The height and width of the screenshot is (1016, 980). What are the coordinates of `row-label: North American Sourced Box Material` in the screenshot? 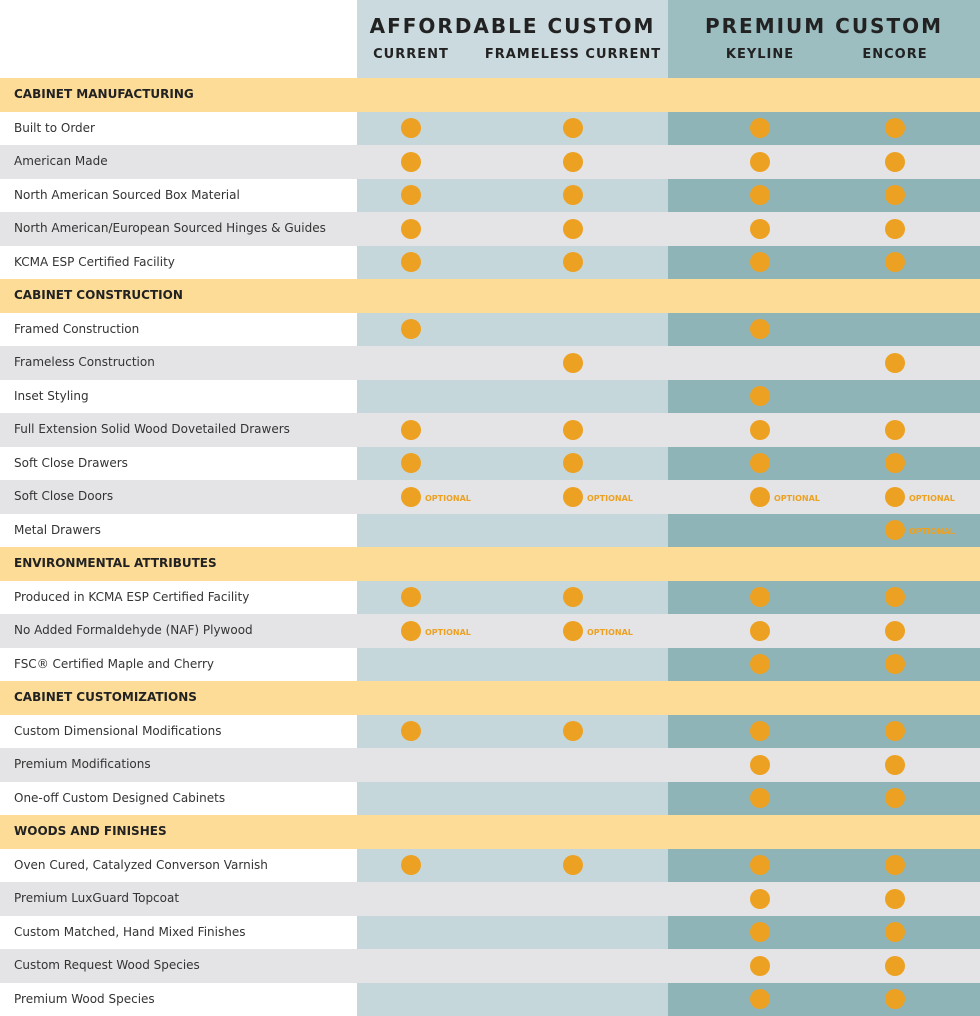 It's located at (178, 195).